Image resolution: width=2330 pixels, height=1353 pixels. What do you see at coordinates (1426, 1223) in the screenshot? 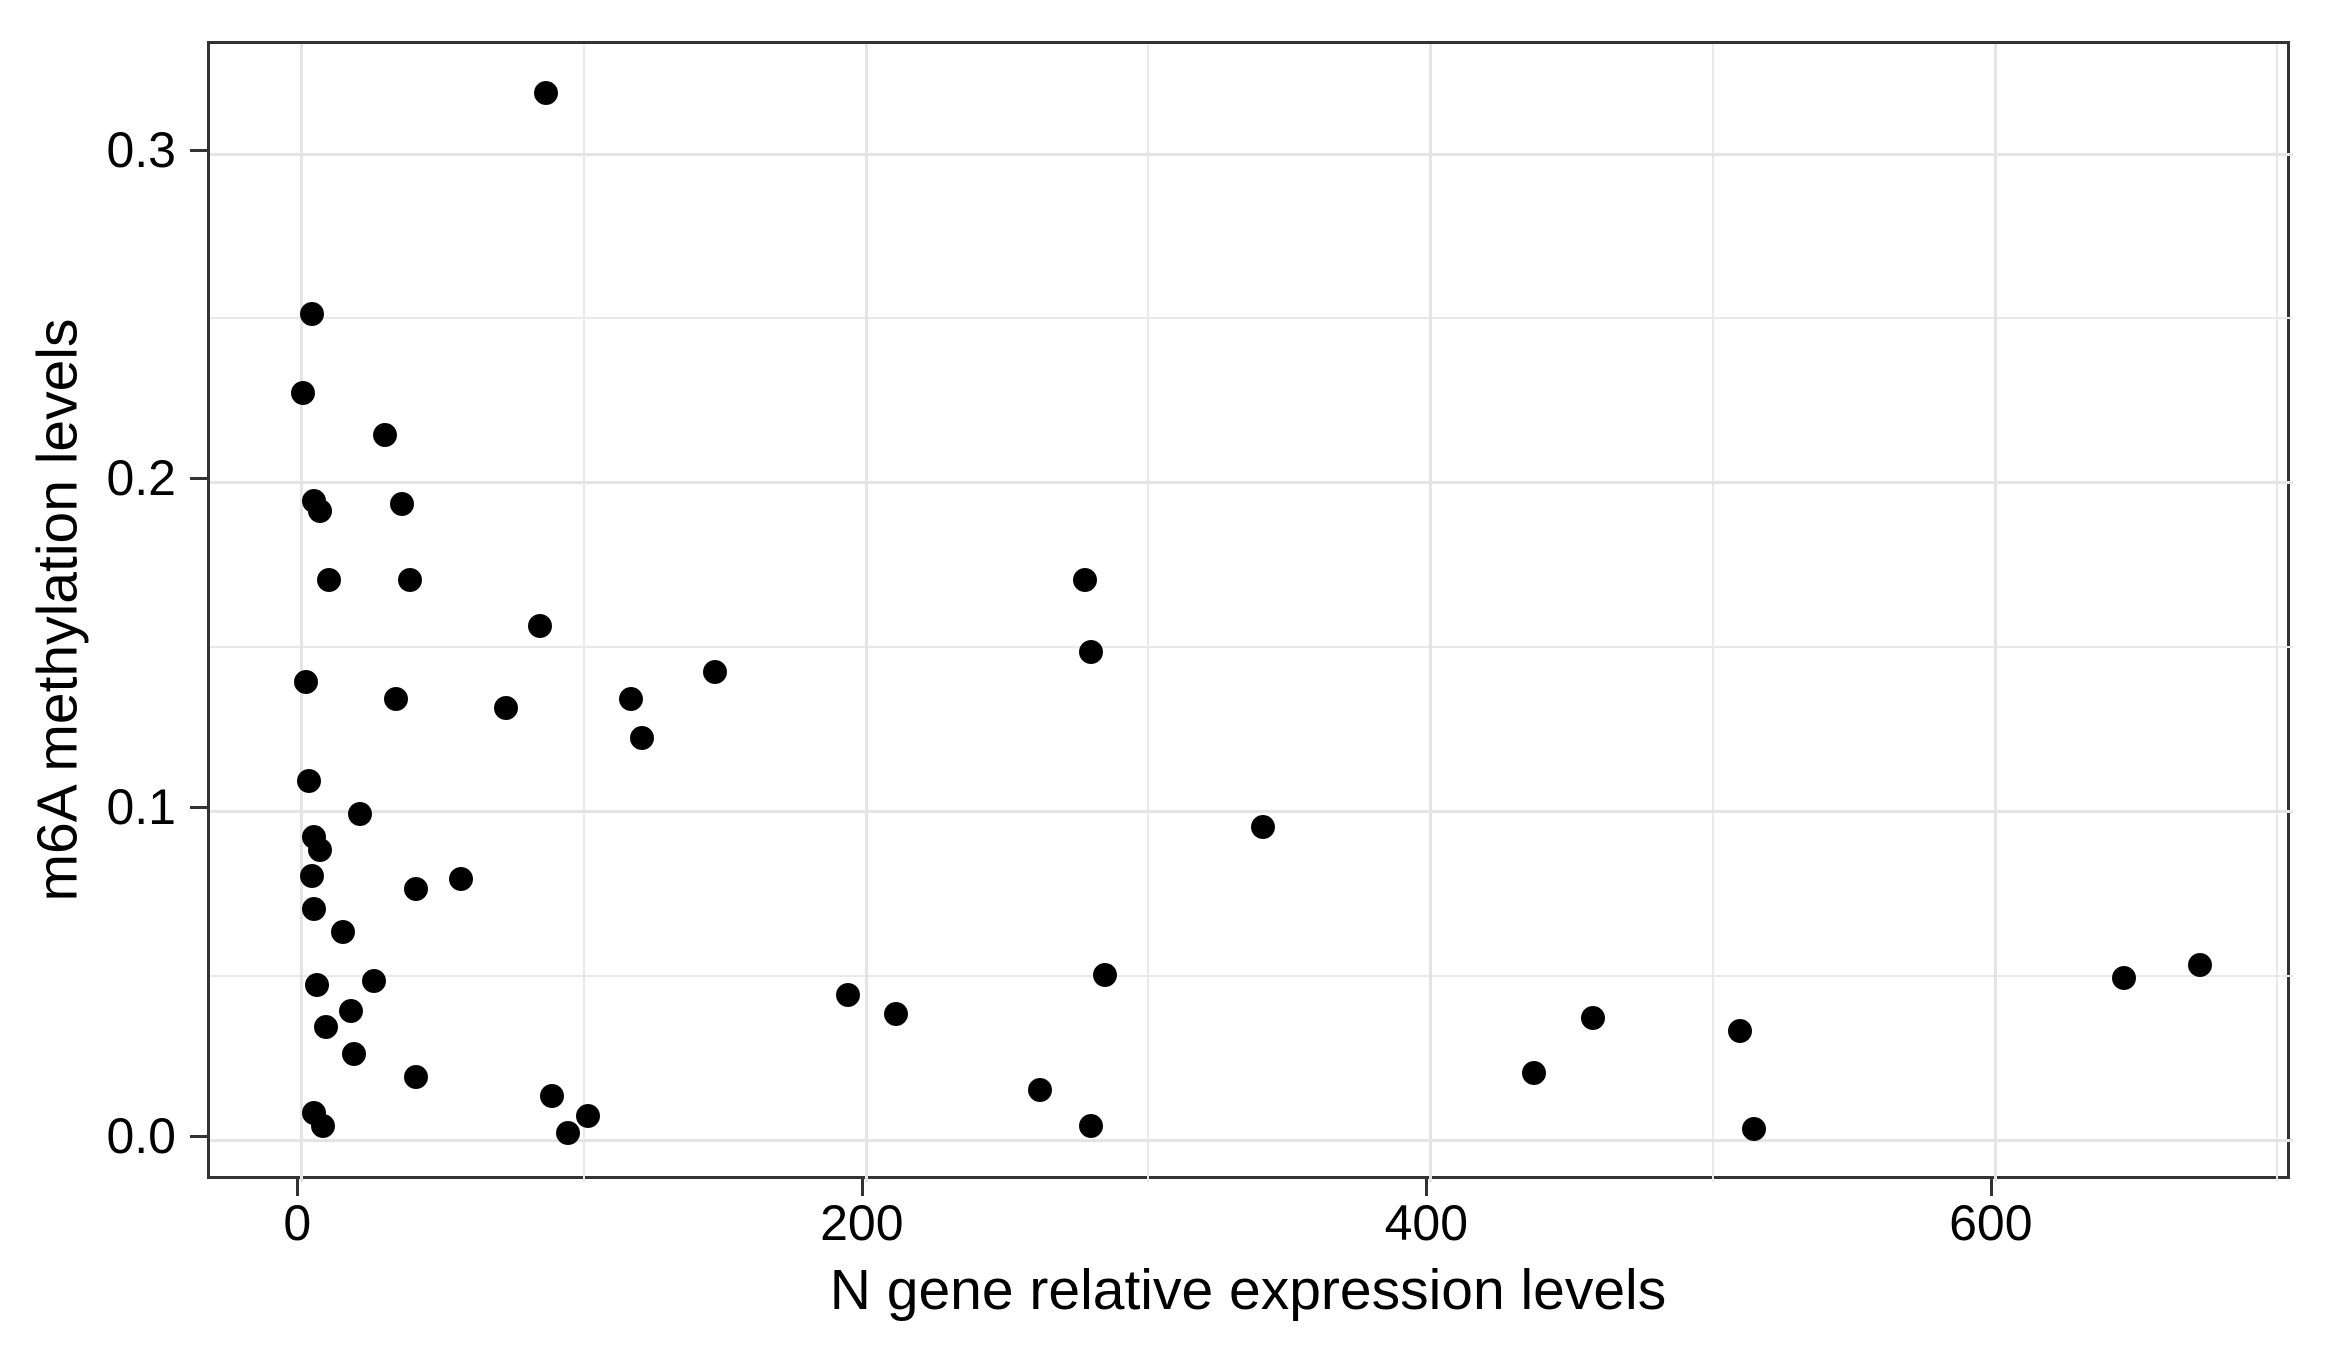
I see `x-tick-label: 400` at bounding box center [1426, 1223].